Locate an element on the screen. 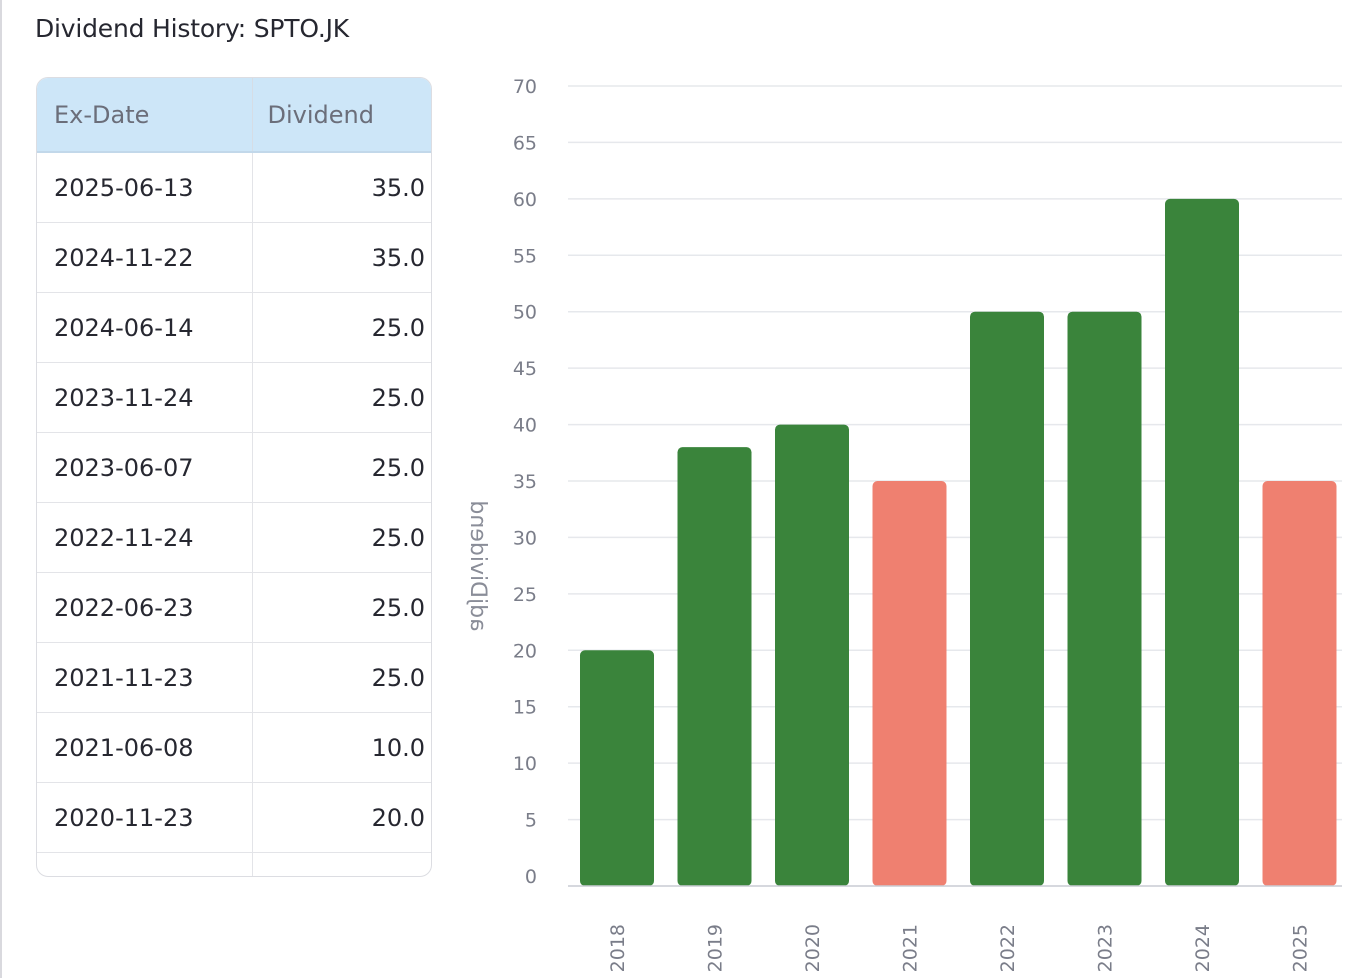  cell-ex-date: 2021-11-23 is located at coordinates (145, 677).